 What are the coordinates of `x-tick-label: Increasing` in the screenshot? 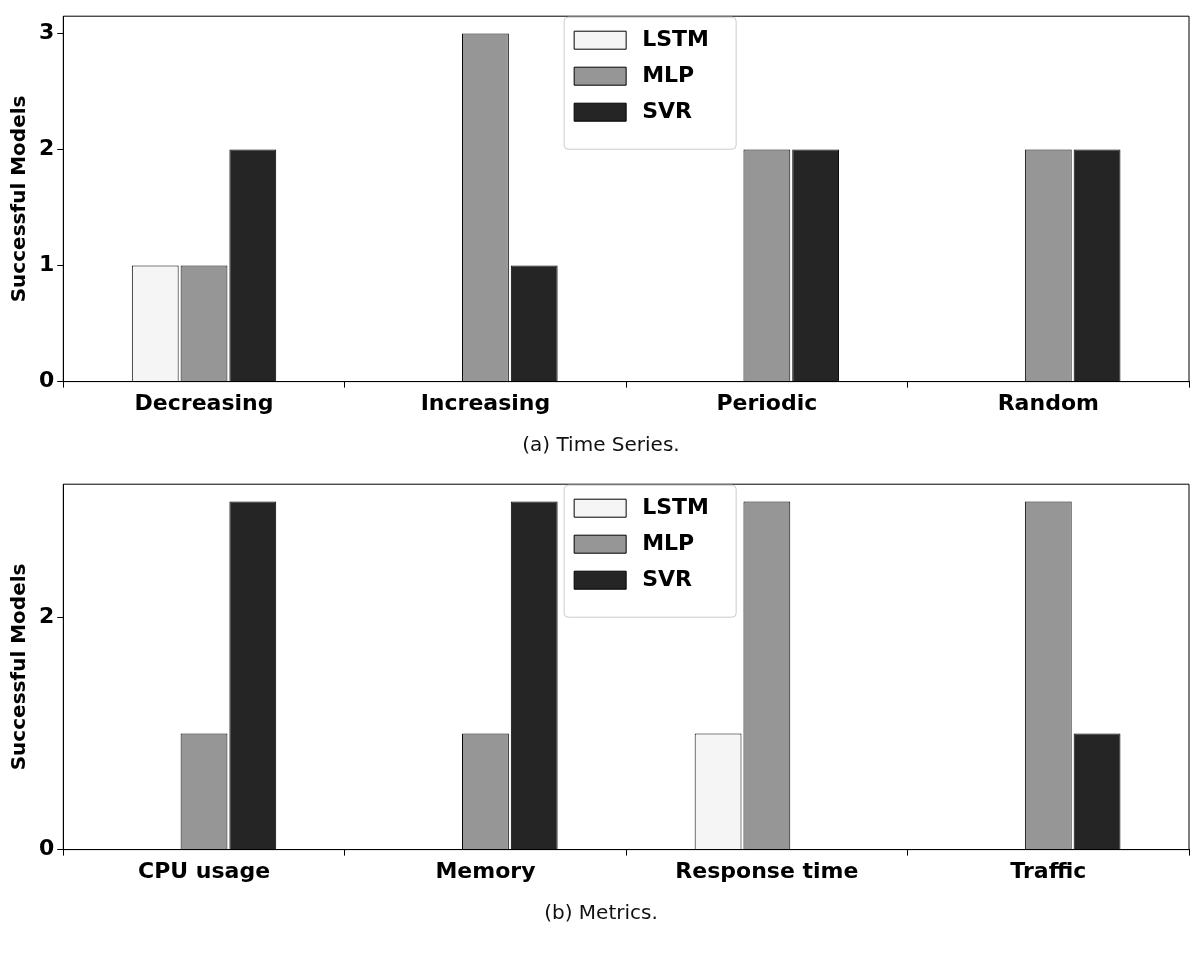 It's located at (485, 402).